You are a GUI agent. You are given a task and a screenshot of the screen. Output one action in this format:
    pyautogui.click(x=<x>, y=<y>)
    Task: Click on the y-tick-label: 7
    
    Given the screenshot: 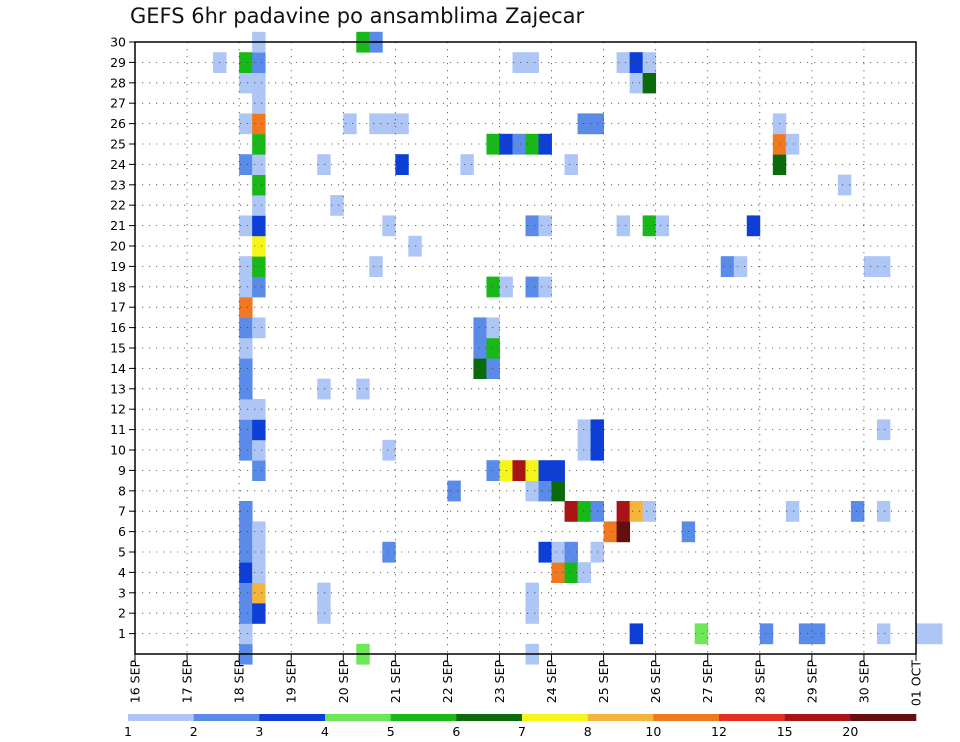 What is the action you would take?
    pyautogui.click(x=122, y=511)
    